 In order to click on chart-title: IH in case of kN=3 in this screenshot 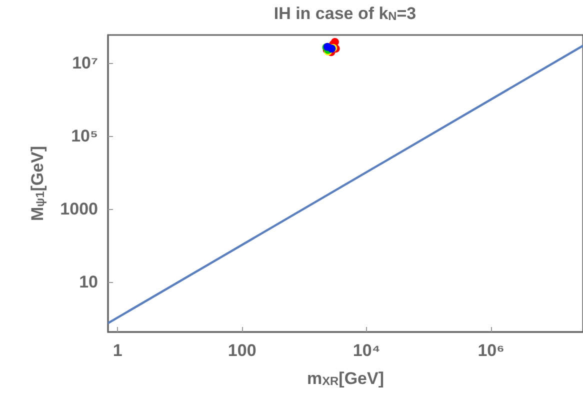, I will do `click(345, 14)`.